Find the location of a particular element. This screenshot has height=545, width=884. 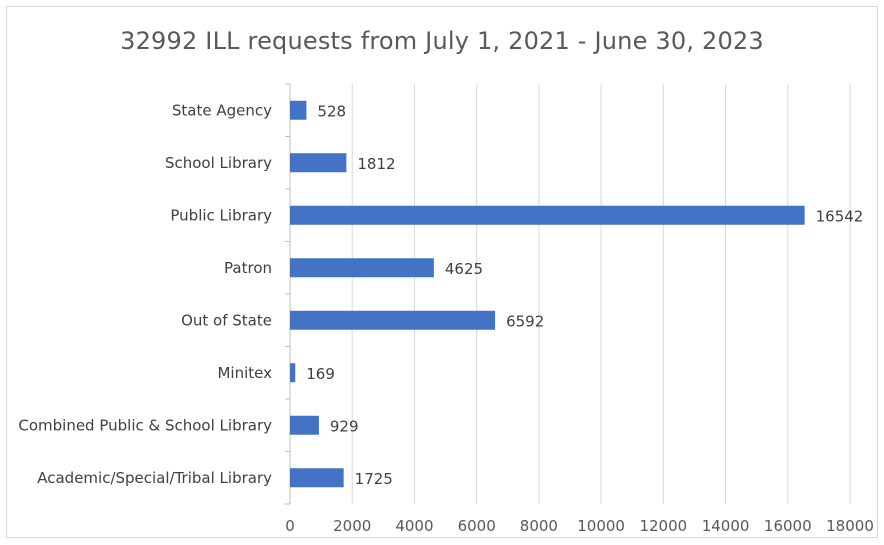

x-tick-label: 8000 is located at coordinates (539, 526).